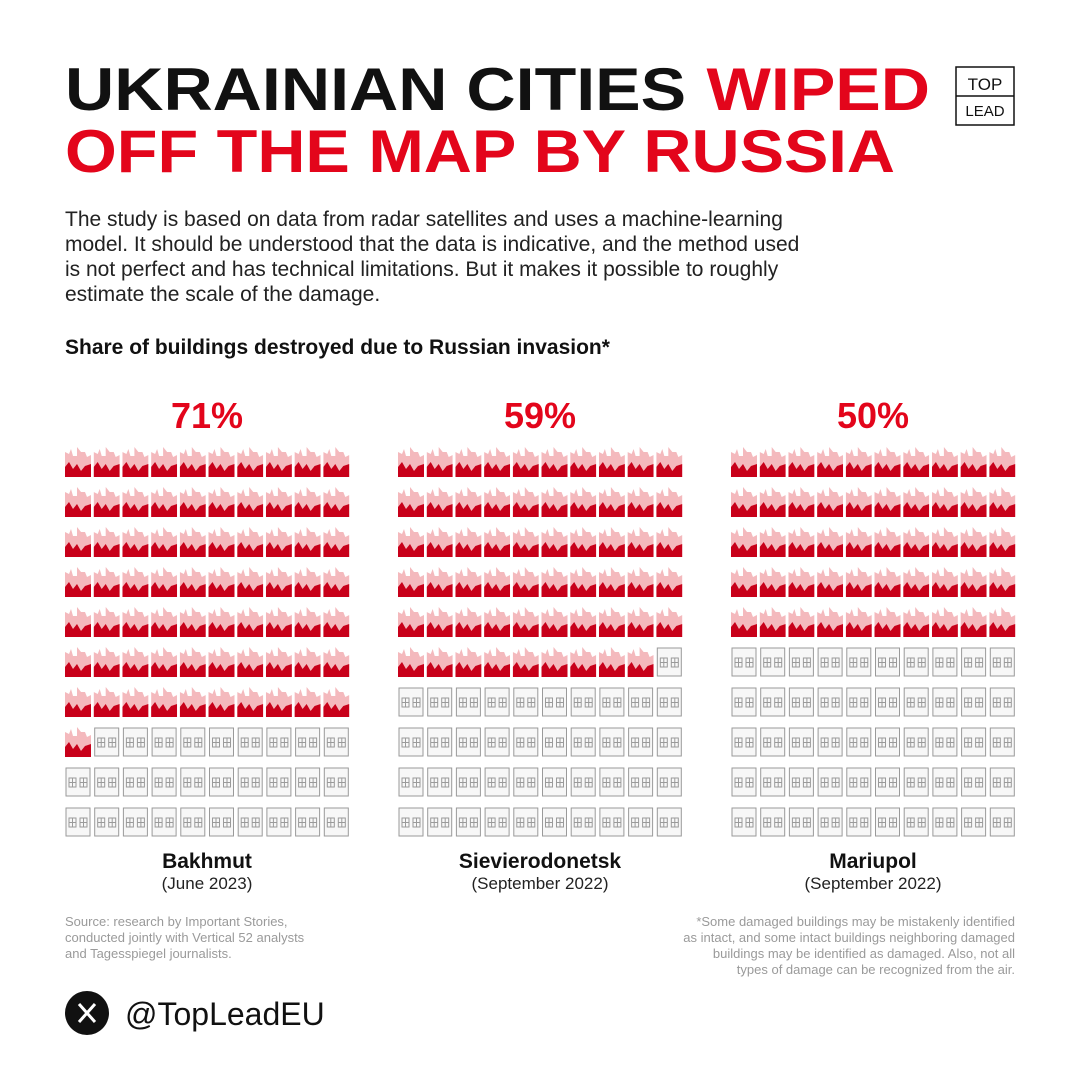  What do you see at coordinates (540, 861) in the screenshot?
I see `city-name: Sievierodonetsk` at bounding box center [540, 861].